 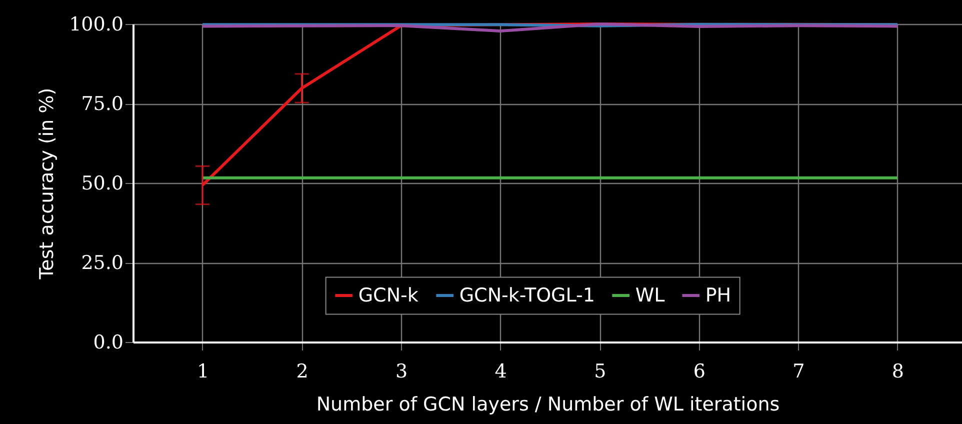 I want to click on x-tick-label: 8, so click(x=898, y=371).